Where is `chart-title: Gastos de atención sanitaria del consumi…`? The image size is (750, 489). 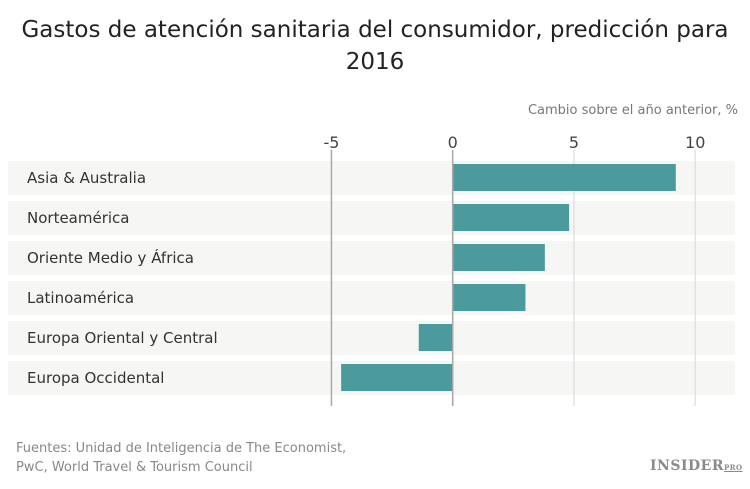
chart-title: Gastos de atención sanitaria del consumi… is located at coordinates (375, 46).